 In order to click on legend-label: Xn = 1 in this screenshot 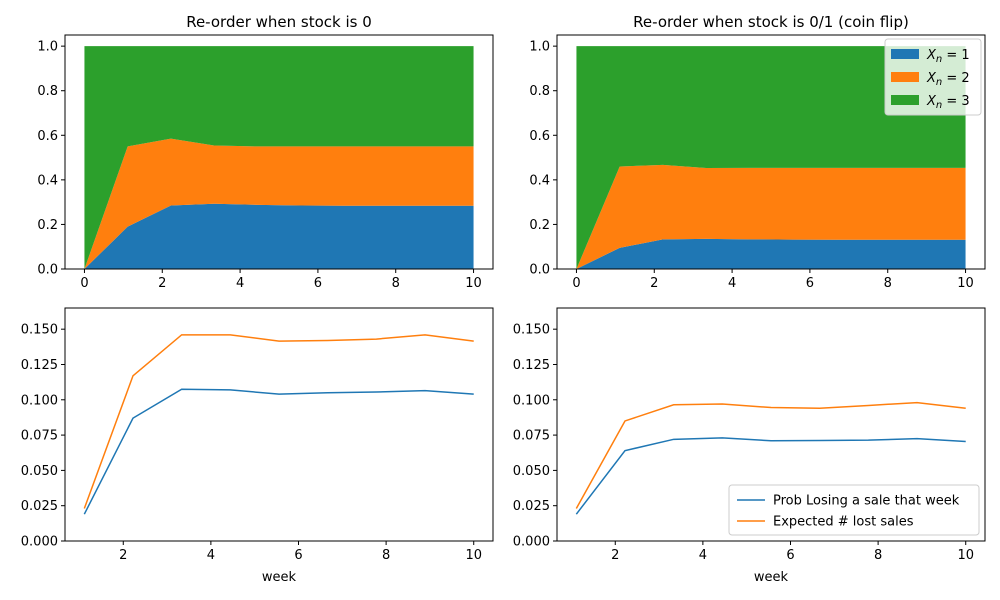, I will do `click(948, 56)`.